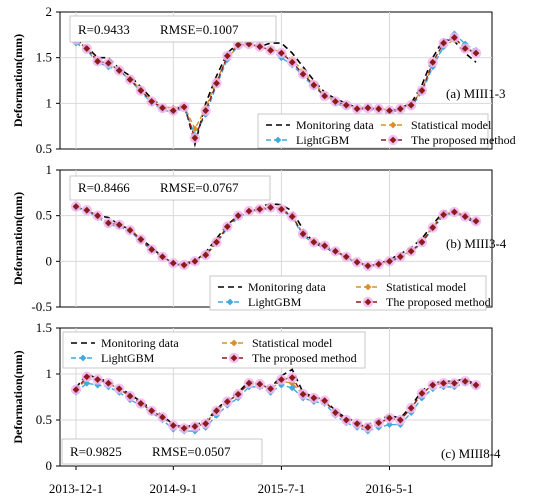 The width and height of the screenshot is (550, 501). Describe the element at coordinates (191, 451) in the screenshot. I see `stats-rmse: RMSE=0.0507` at that location.